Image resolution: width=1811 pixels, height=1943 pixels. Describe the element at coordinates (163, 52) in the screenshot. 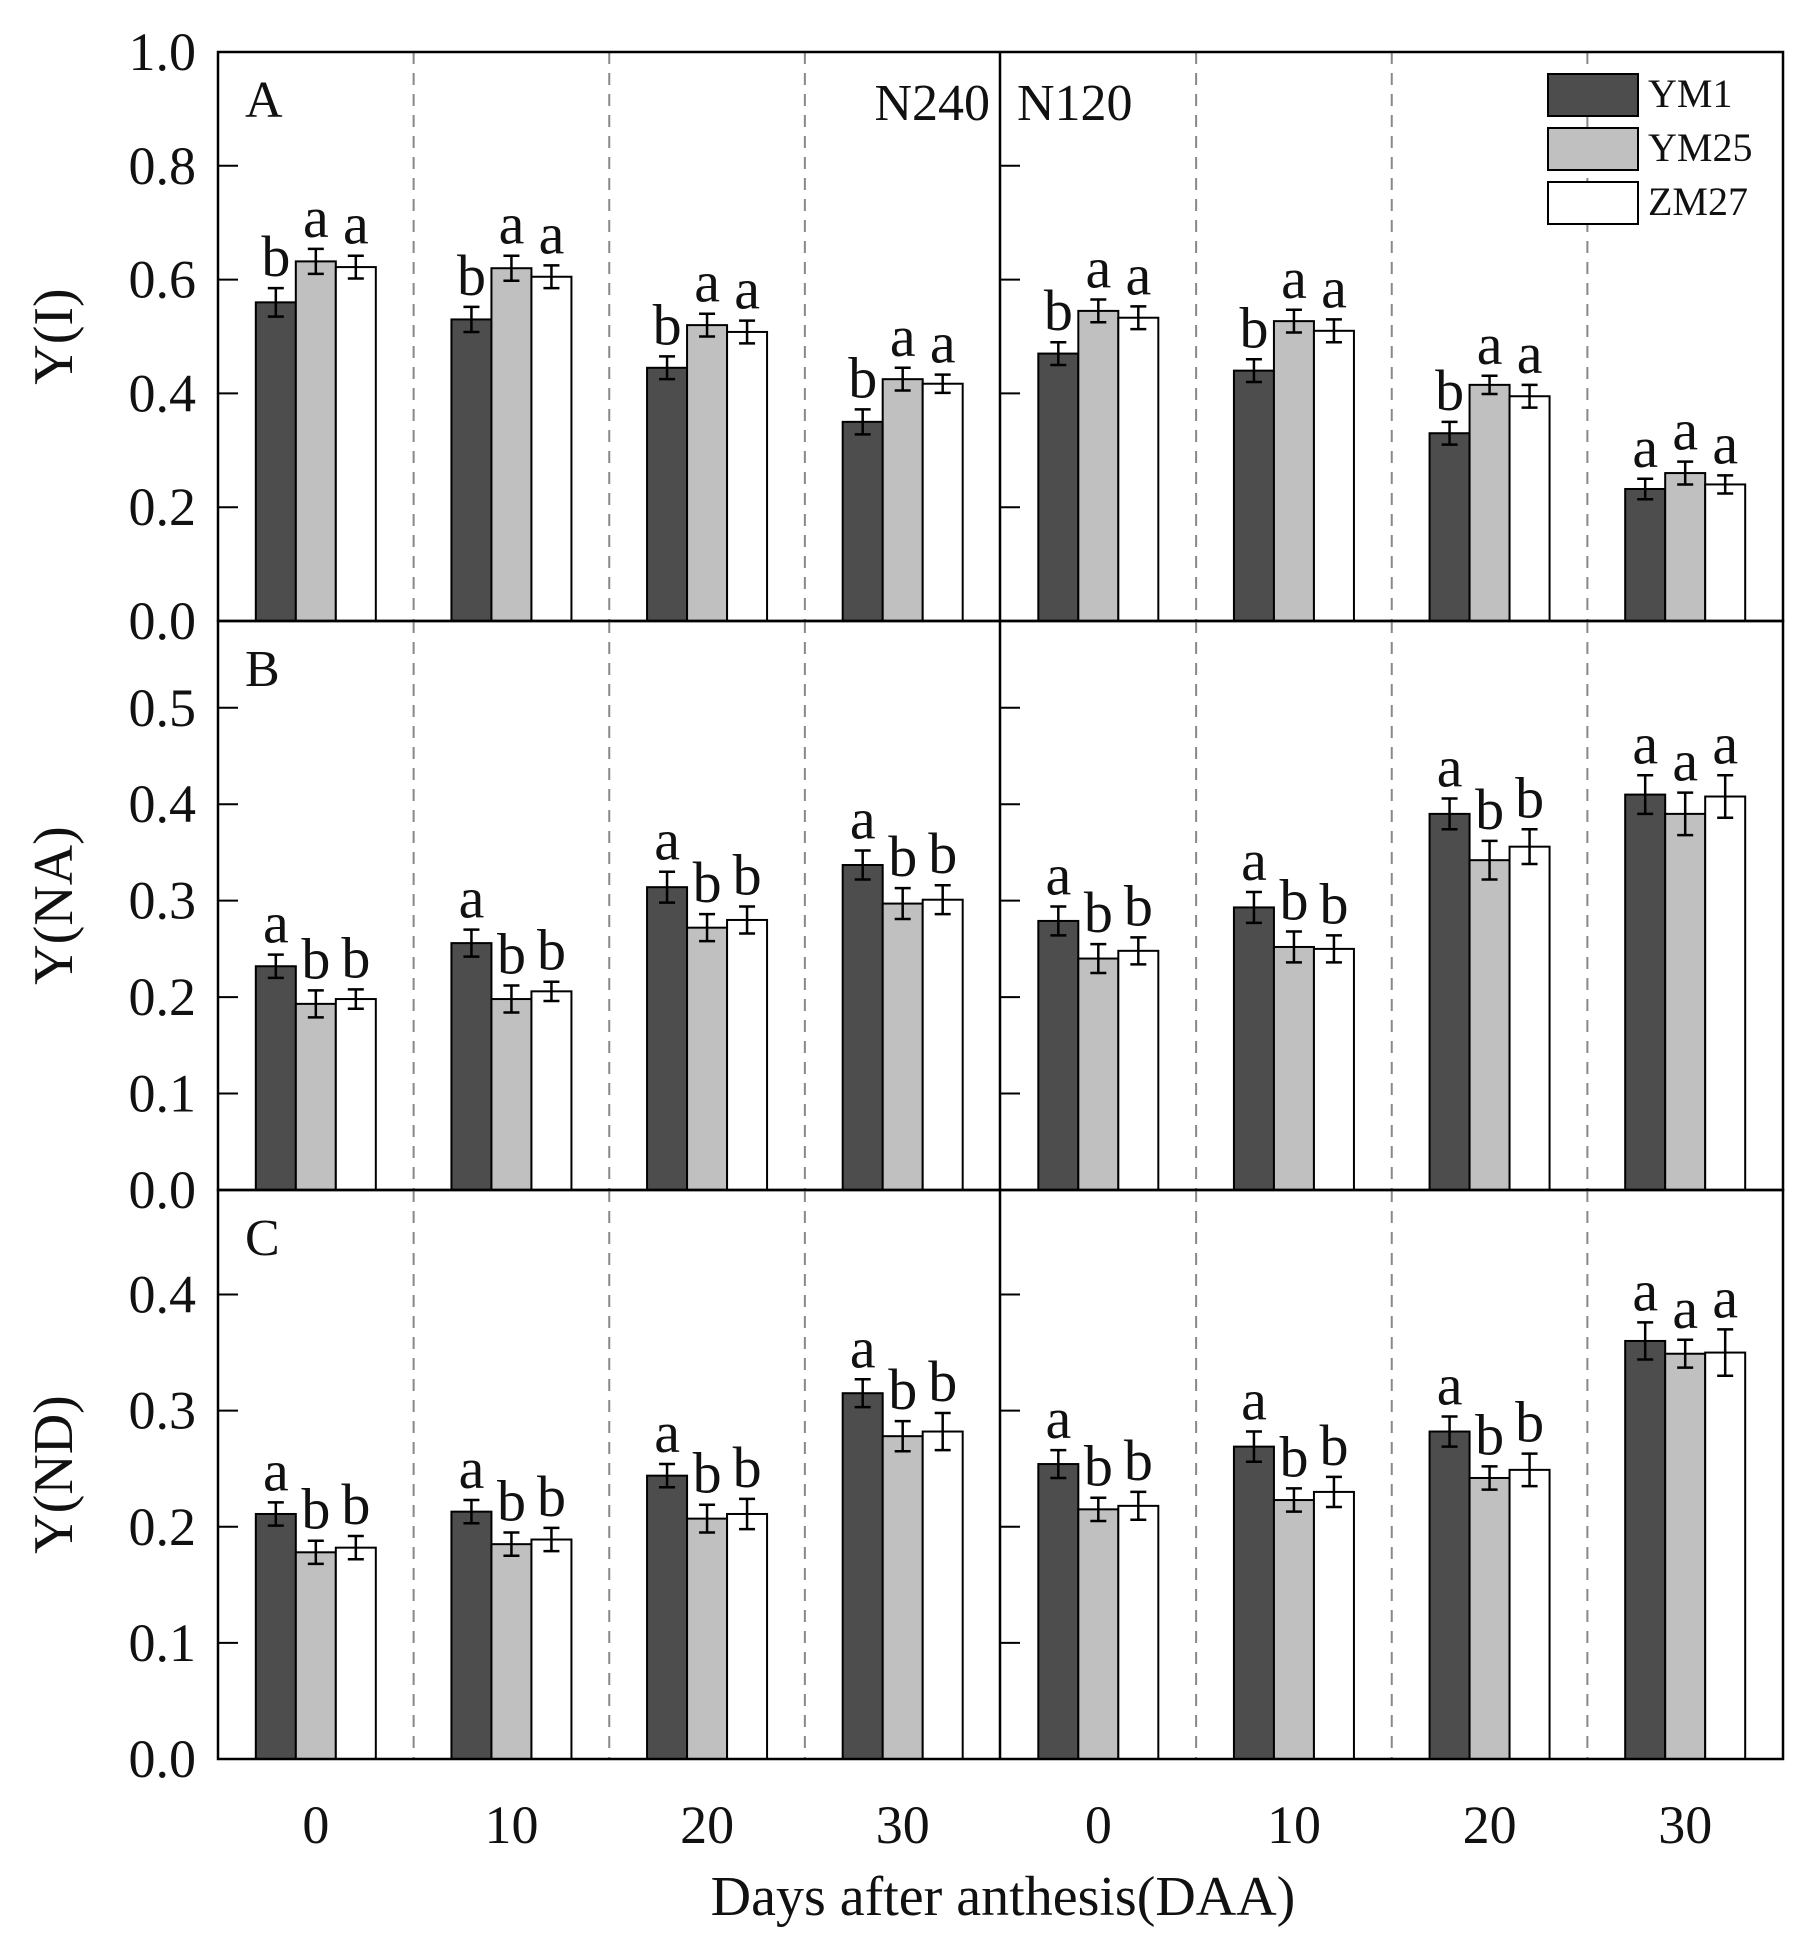

I see `y-tick-label: 1.0` at that location.